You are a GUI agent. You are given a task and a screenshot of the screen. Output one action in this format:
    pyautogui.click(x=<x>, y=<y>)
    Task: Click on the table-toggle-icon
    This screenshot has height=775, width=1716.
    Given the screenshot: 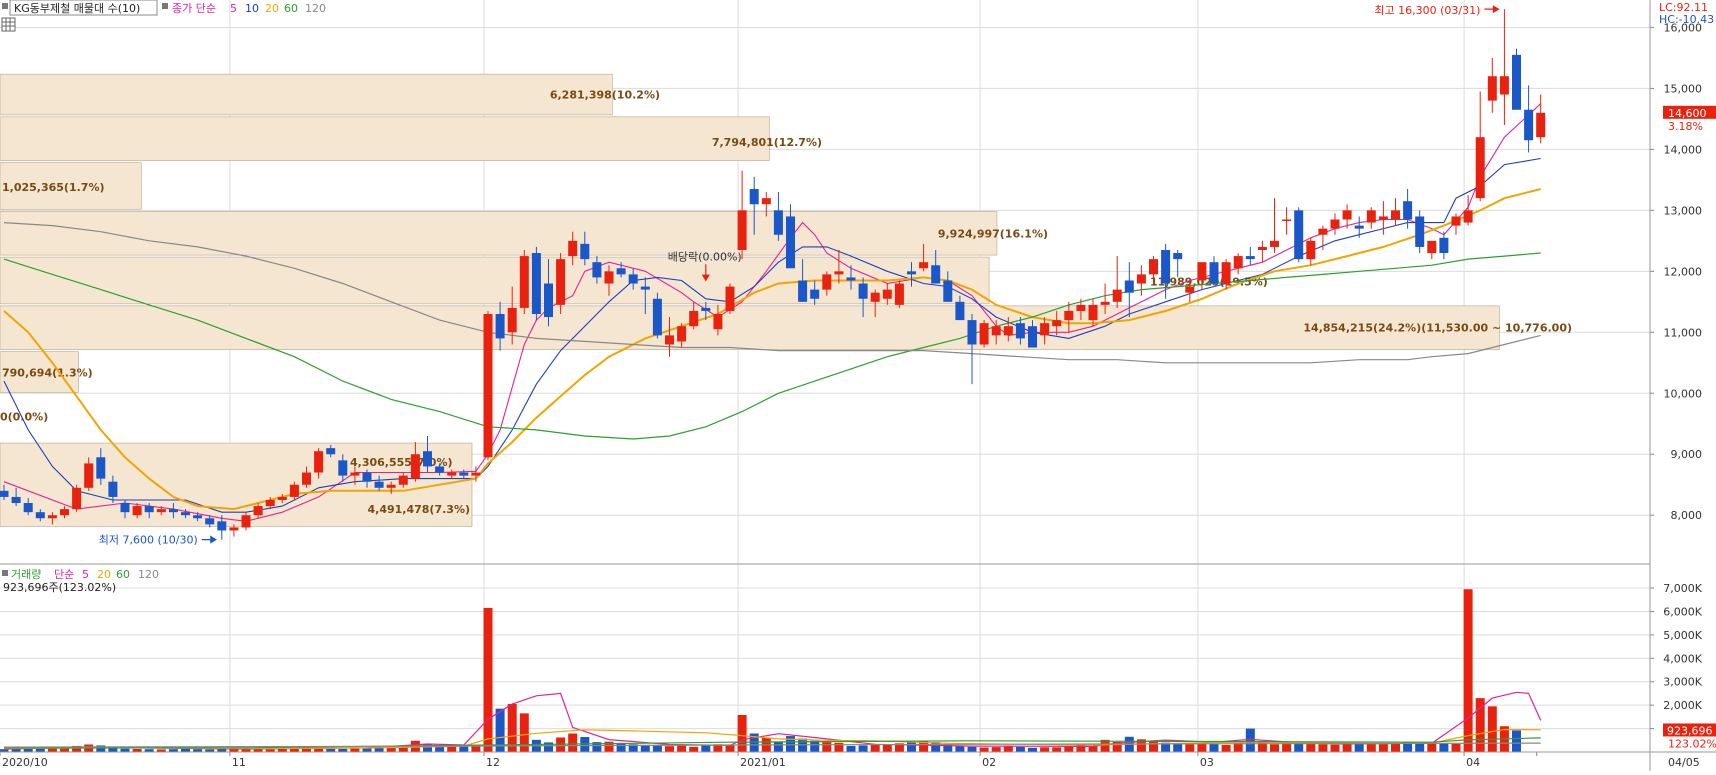 What is the action you would take?
    pyautogui.click(x=8, y=24)
    